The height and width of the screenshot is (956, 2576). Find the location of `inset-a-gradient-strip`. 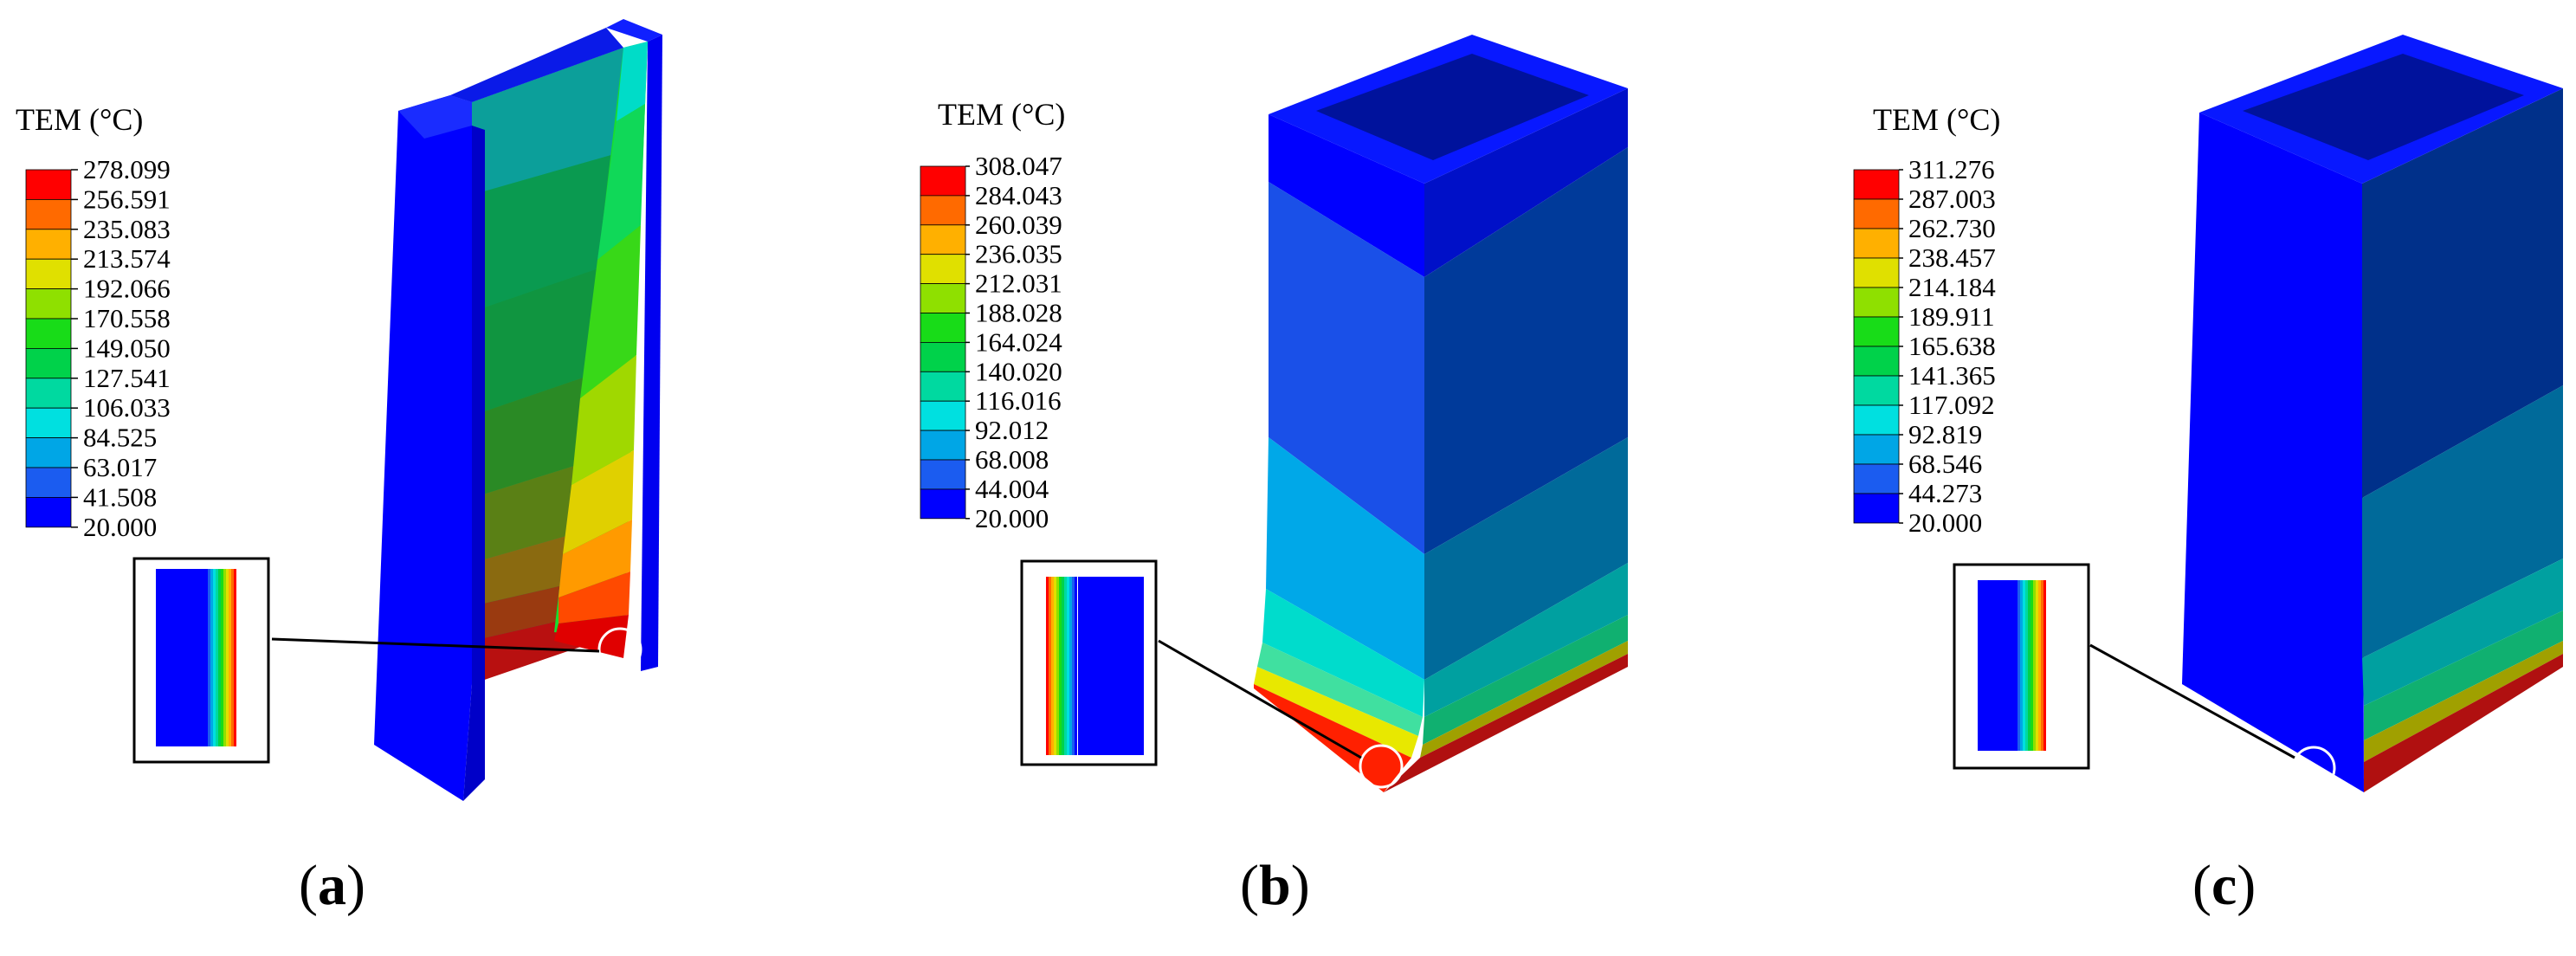

inset-a-gradient-strip is located at coordinates (220, 657).